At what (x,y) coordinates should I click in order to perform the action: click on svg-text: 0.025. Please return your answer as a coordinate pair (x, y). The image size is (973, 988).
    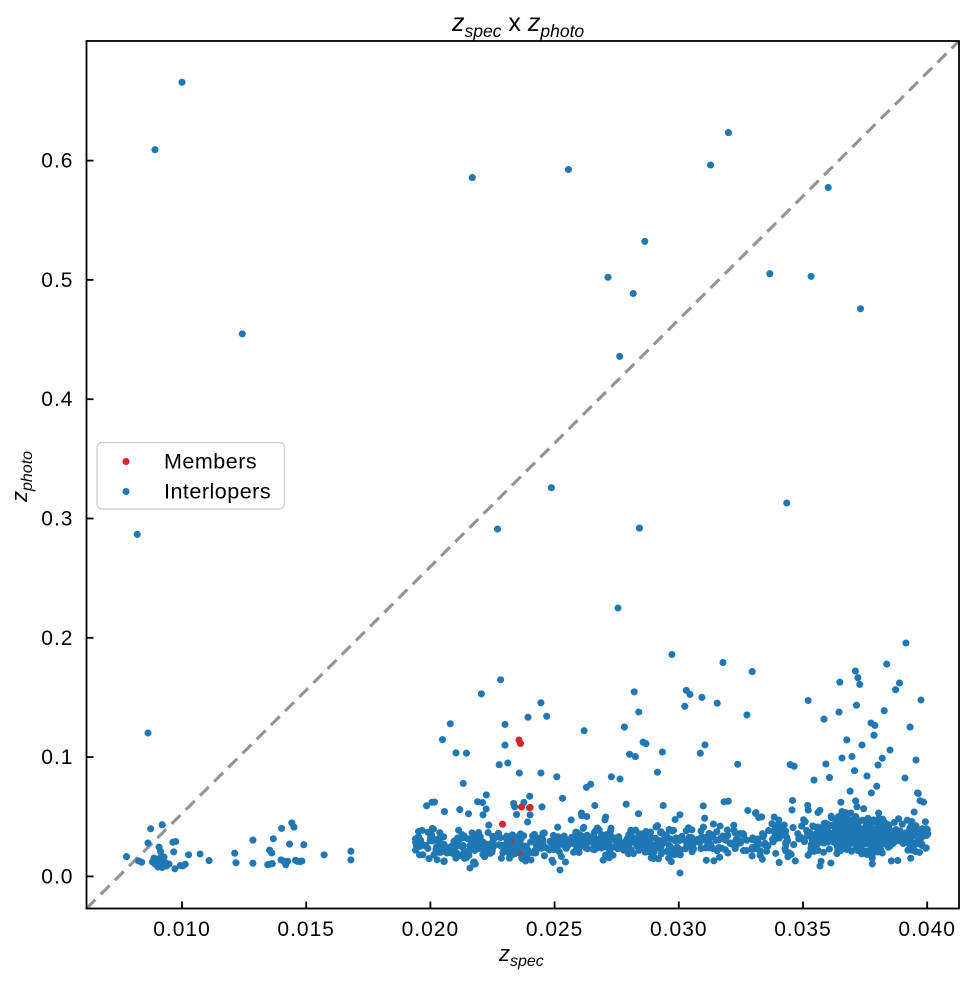
    Looking at the image, I should click on (555, 929).